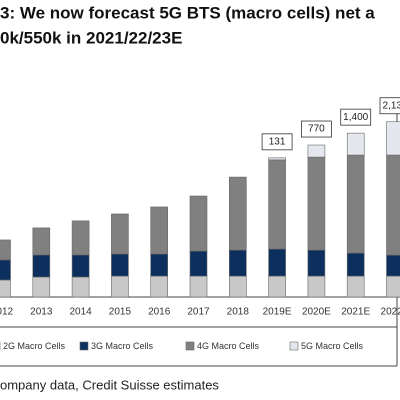 The width and height of the screenshot is (400, 400). Describe the element at coordinates (80, 312) in the screenshot. I see `x-tick-label: 2014` at that location.